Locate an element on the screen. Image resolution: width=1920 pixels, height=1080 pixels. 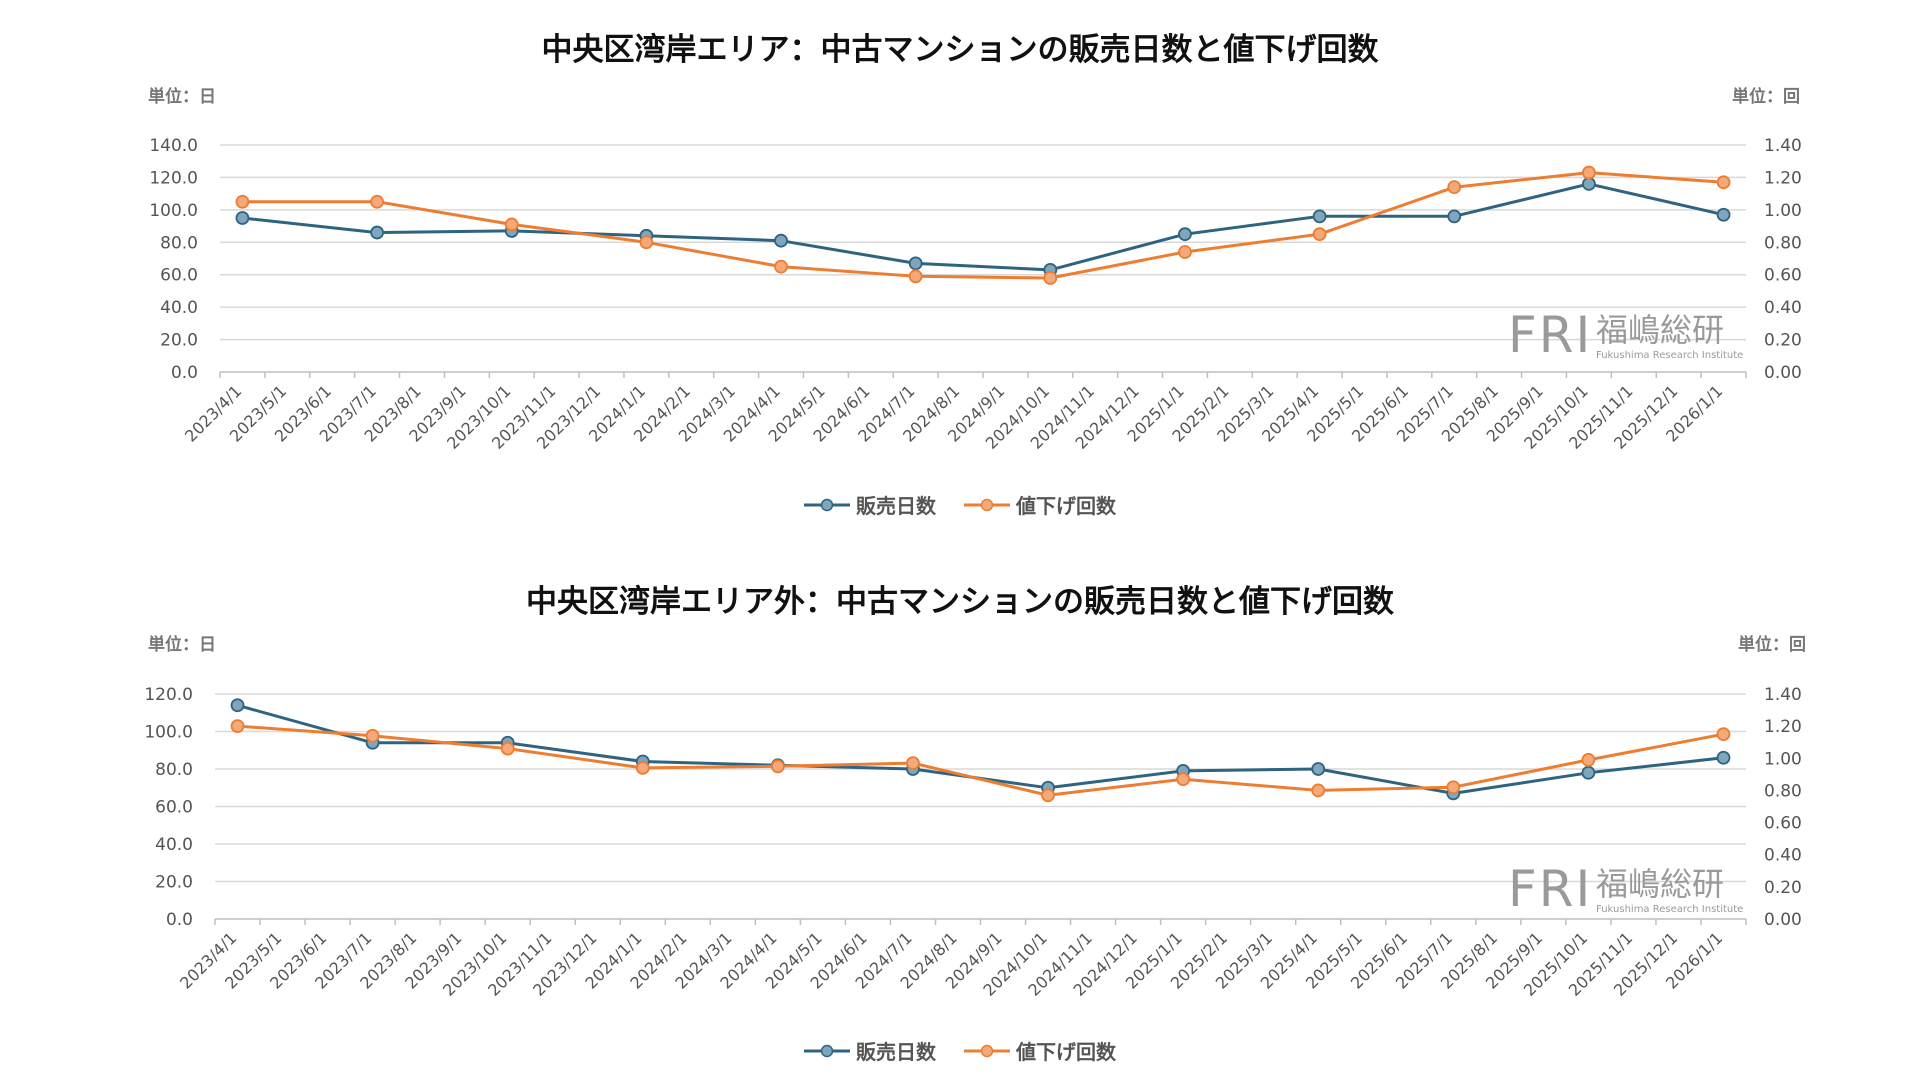
chart-title: 中央区湾岸エリア：中古マンションの販売日数と値下げ回数 is located at coordinates (960, 50).